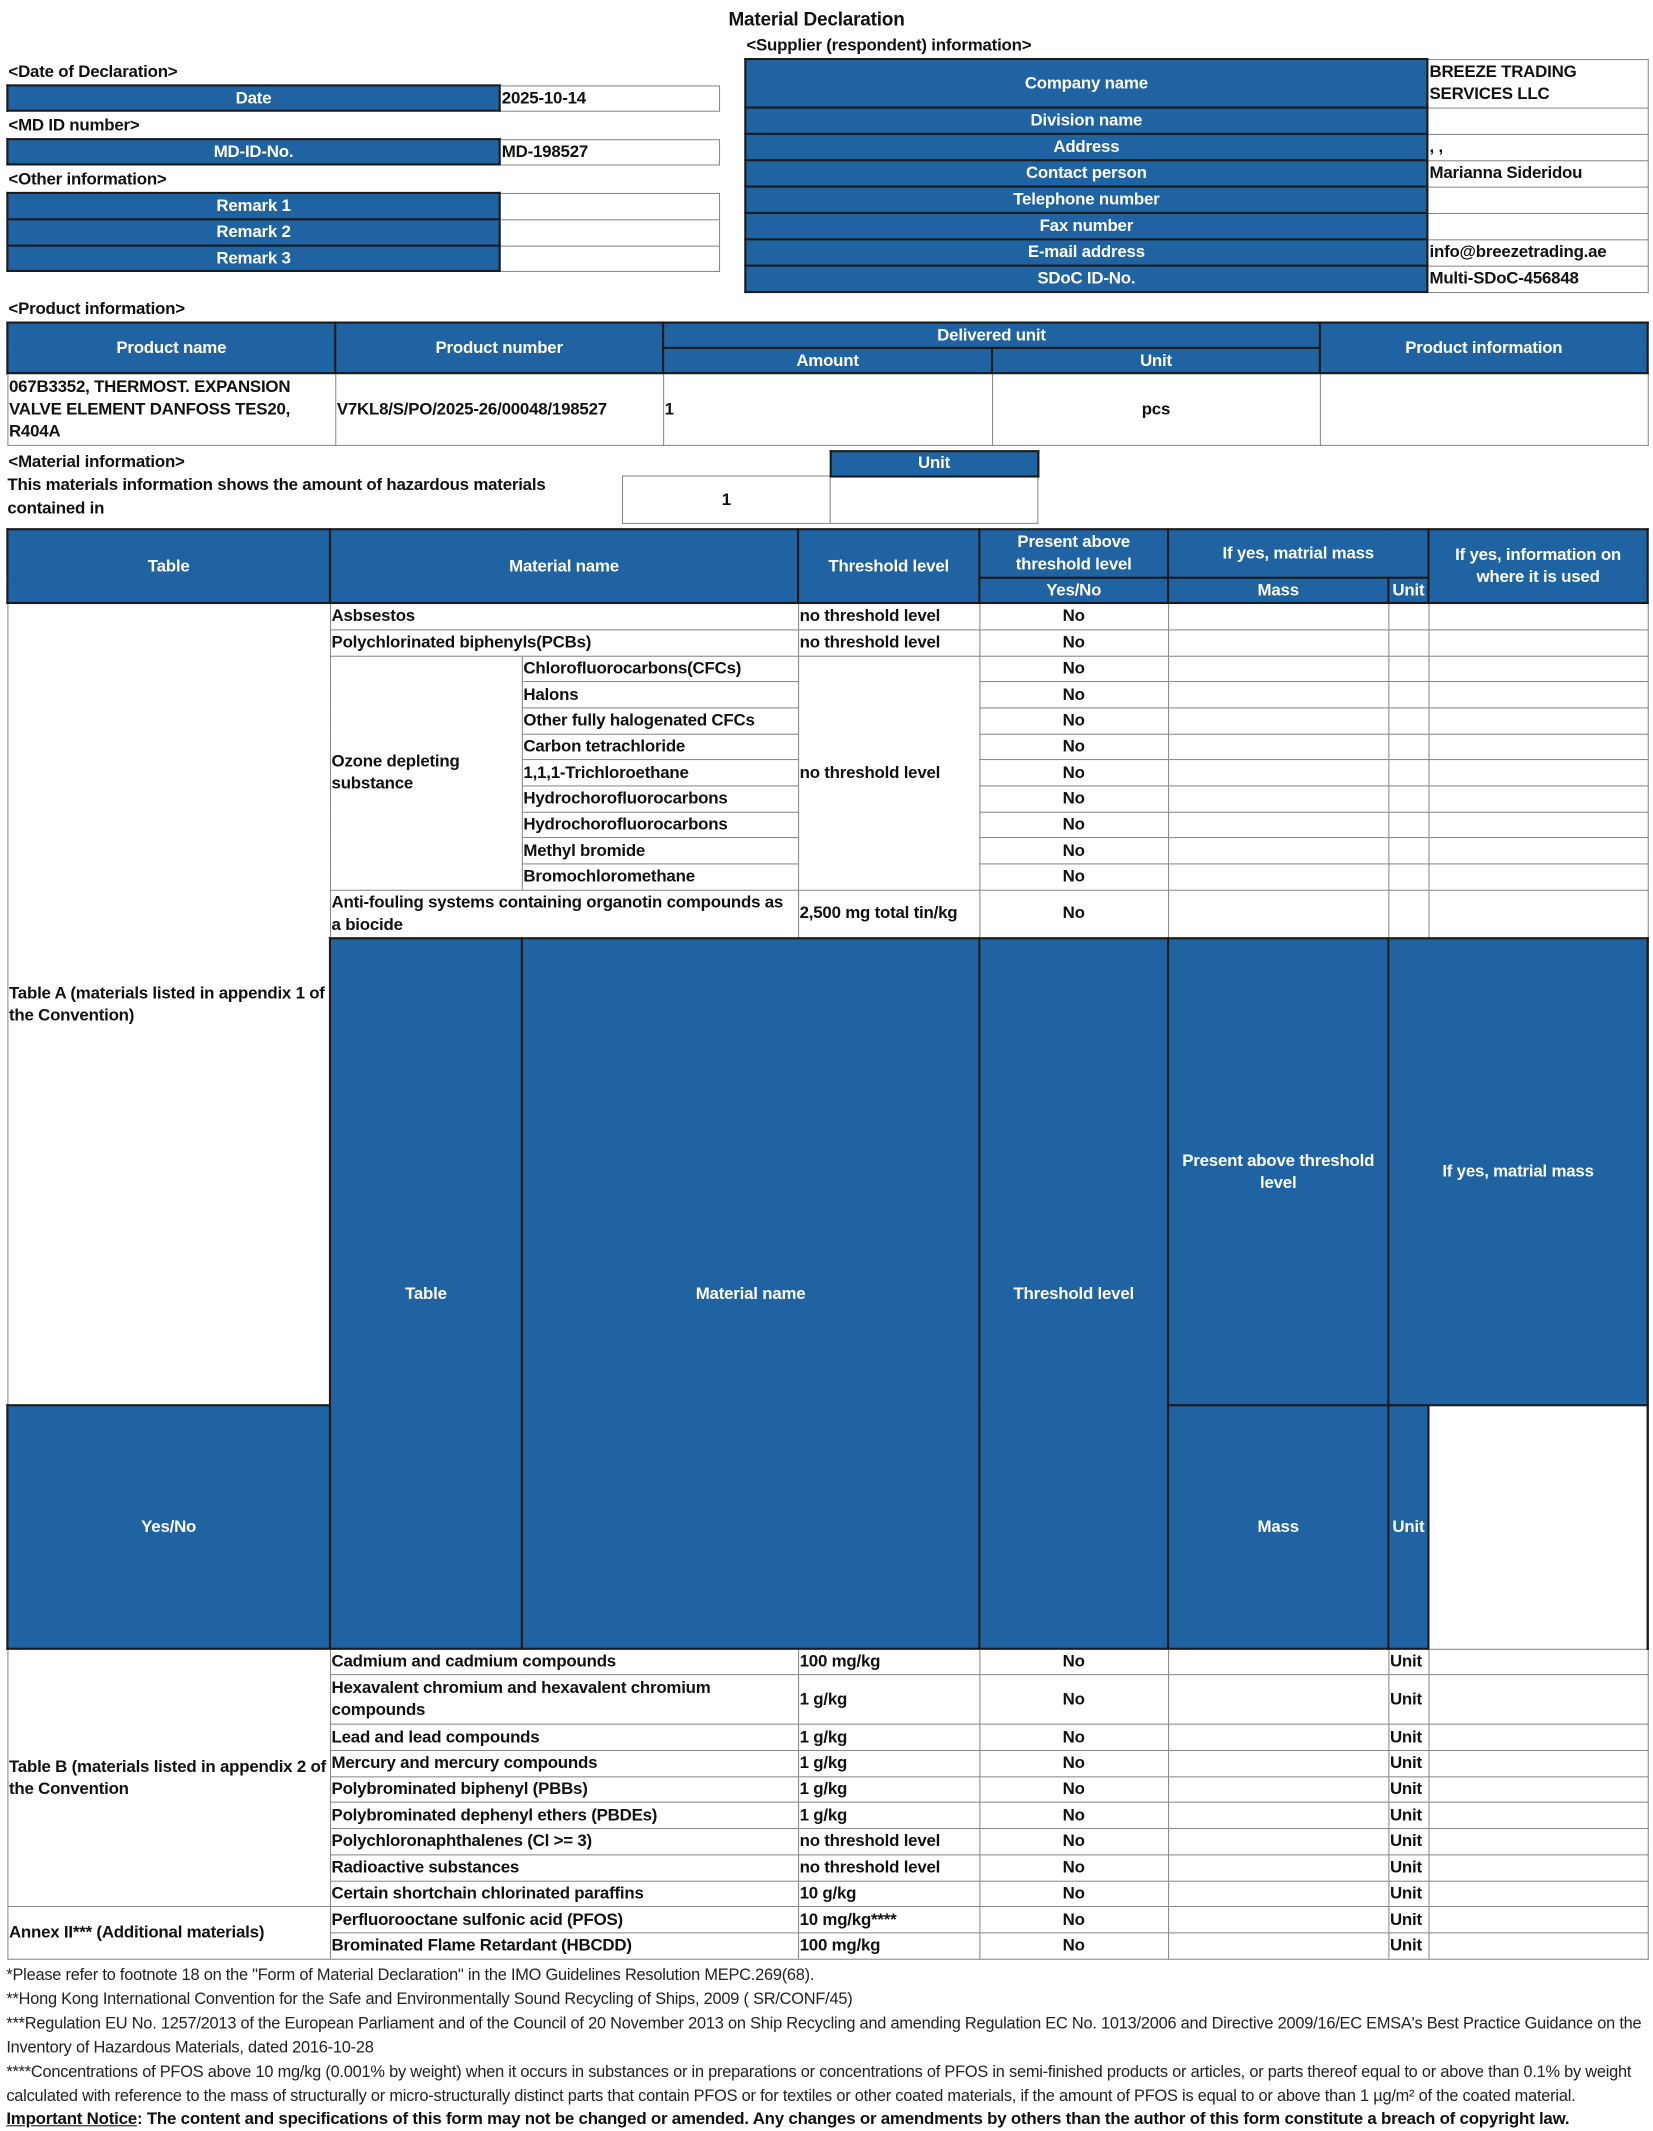  Describe the element at coordinates (1537, 173) in the screenshot. I see `supplier-field: Marianna Sideridou` at that location.